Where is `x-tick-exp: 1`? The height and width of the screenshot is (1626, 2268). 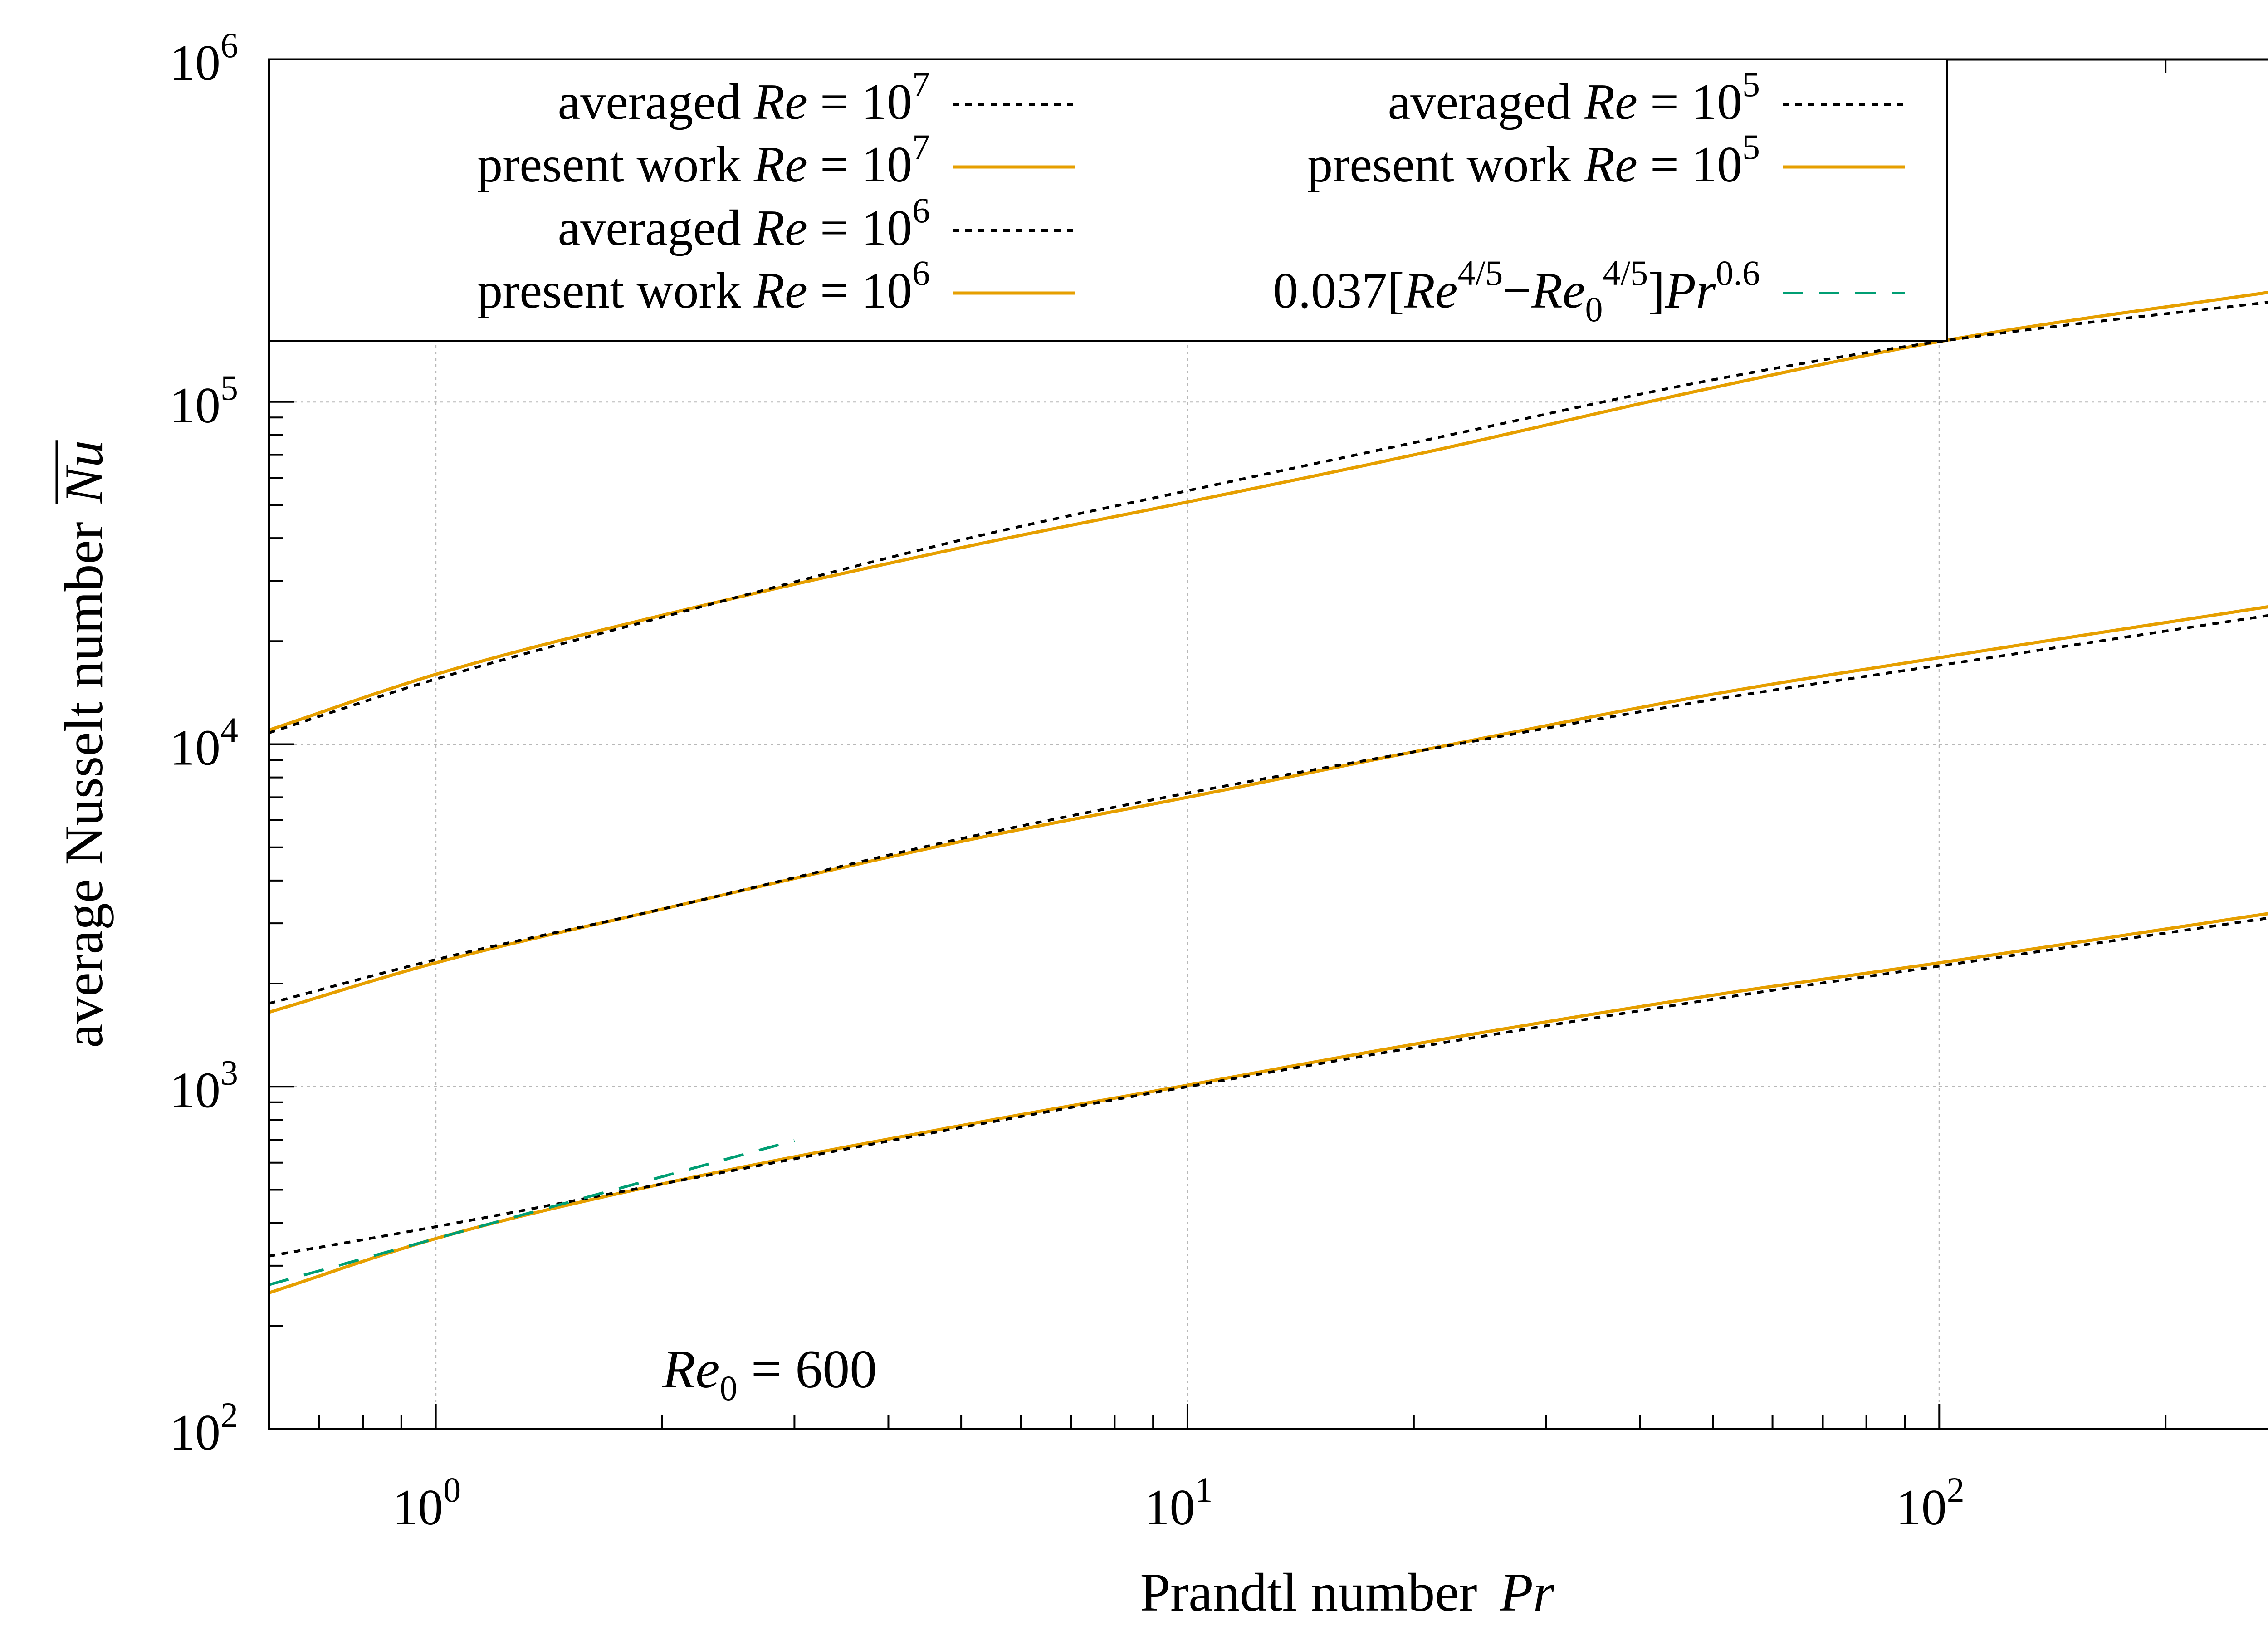 x-tick-exp: 1 is located at coordinates (1204, 1489).